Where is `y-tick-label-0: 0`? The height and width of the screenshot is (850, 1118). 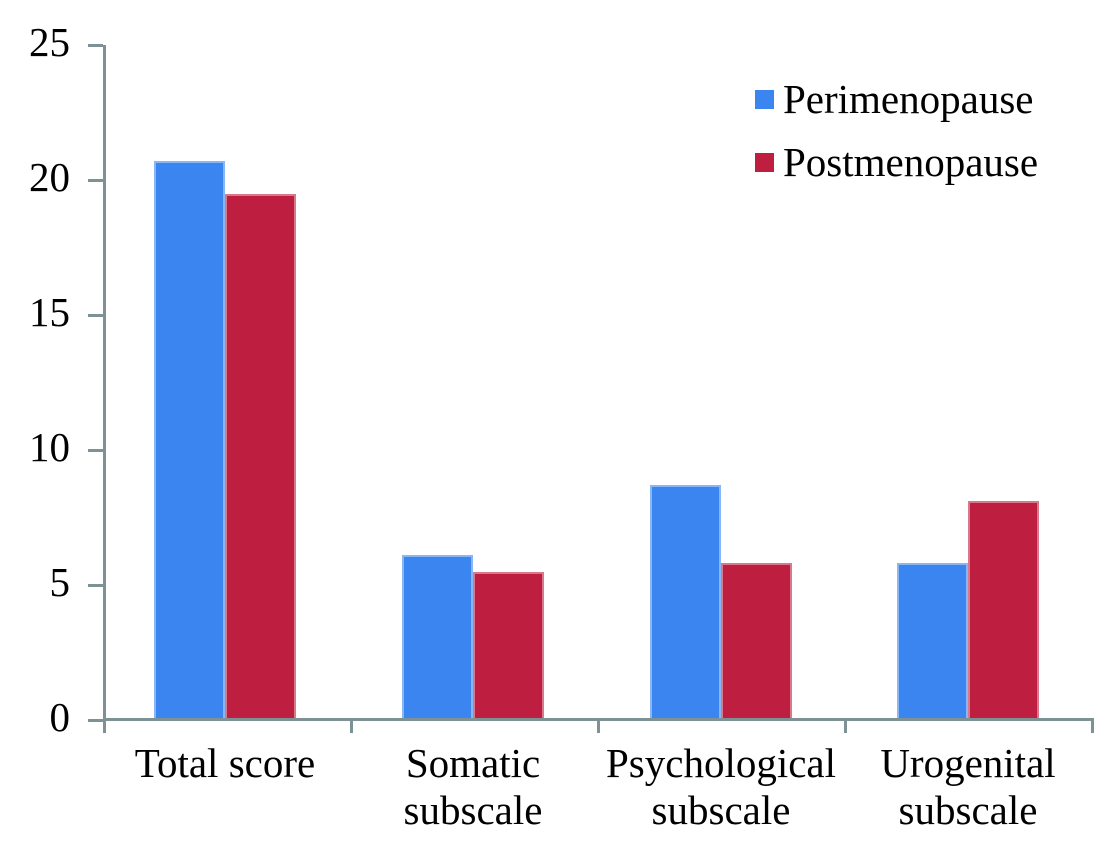
y-tick-label-0: 0 is located at coordinates (60, 717).